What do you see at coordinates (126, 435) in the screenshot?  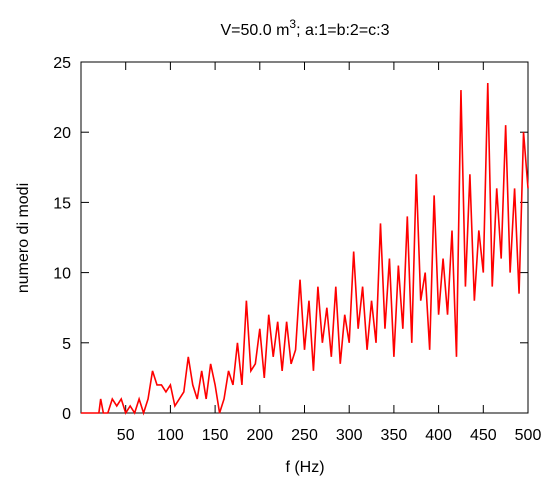 I see `x-tick-label: 50` at bounding box center [126, 435].